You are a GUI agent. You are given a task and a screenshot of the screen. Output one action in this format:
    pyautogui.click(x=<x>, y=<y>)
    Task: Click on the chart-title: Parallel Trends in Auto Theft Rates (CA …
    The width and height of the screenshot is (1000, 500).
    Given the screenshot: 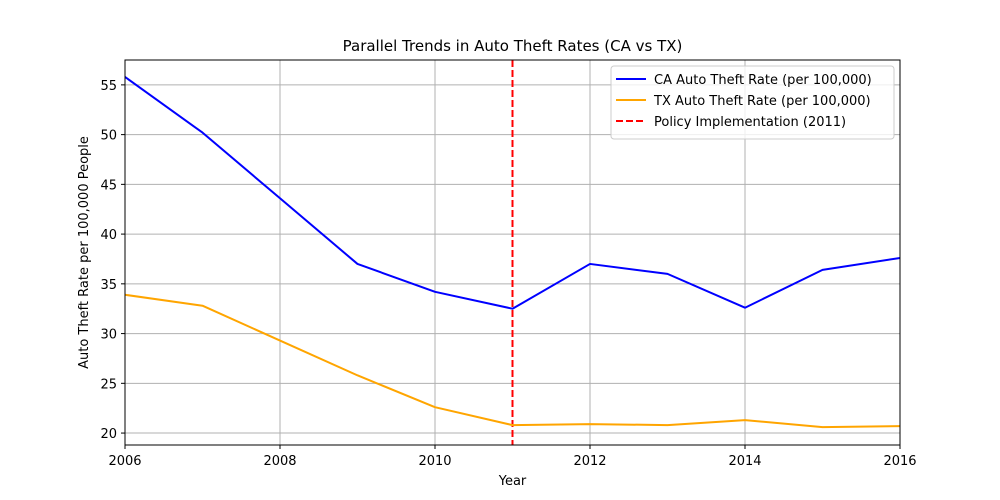 What is the action you would take?
    pyautogui.click(x=513, y=46)
    